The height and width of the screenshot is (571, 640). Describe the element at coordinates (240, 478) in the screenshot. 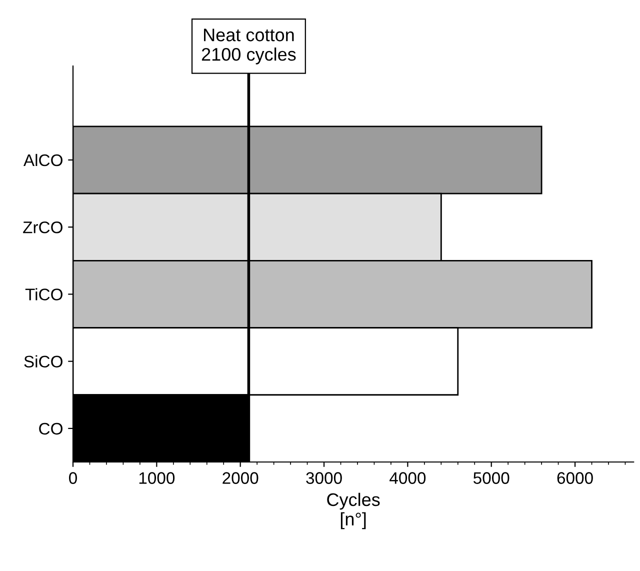

I see `x-tick-label: 2000` at that location.